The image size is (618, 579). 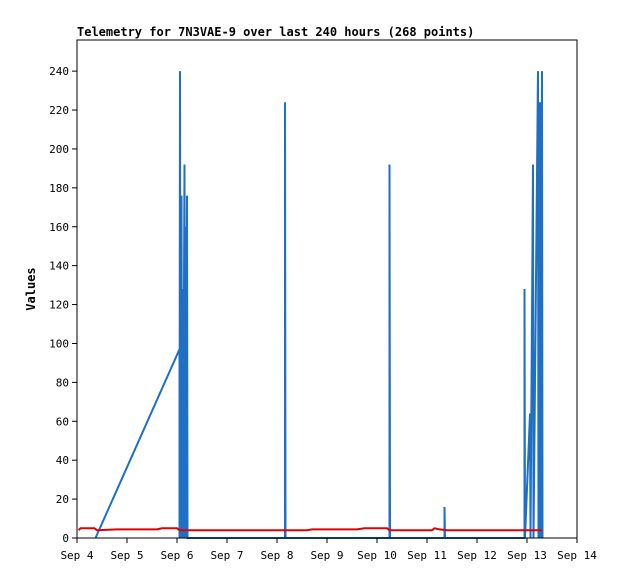 I want to click on x-tick-label: Sep 7, so click(x=226, y=555).